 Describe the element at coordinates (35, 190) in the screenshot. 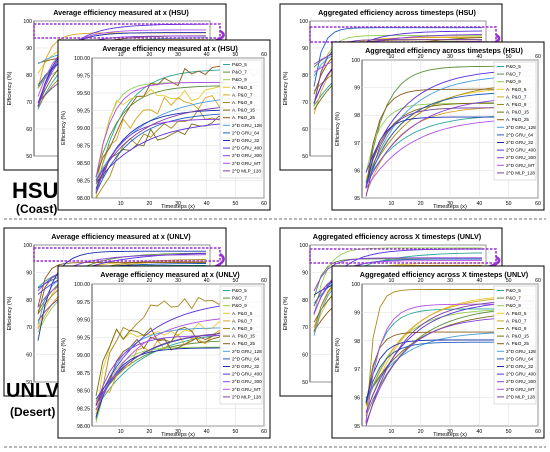

I see `hsu-label: HSU` at that location.